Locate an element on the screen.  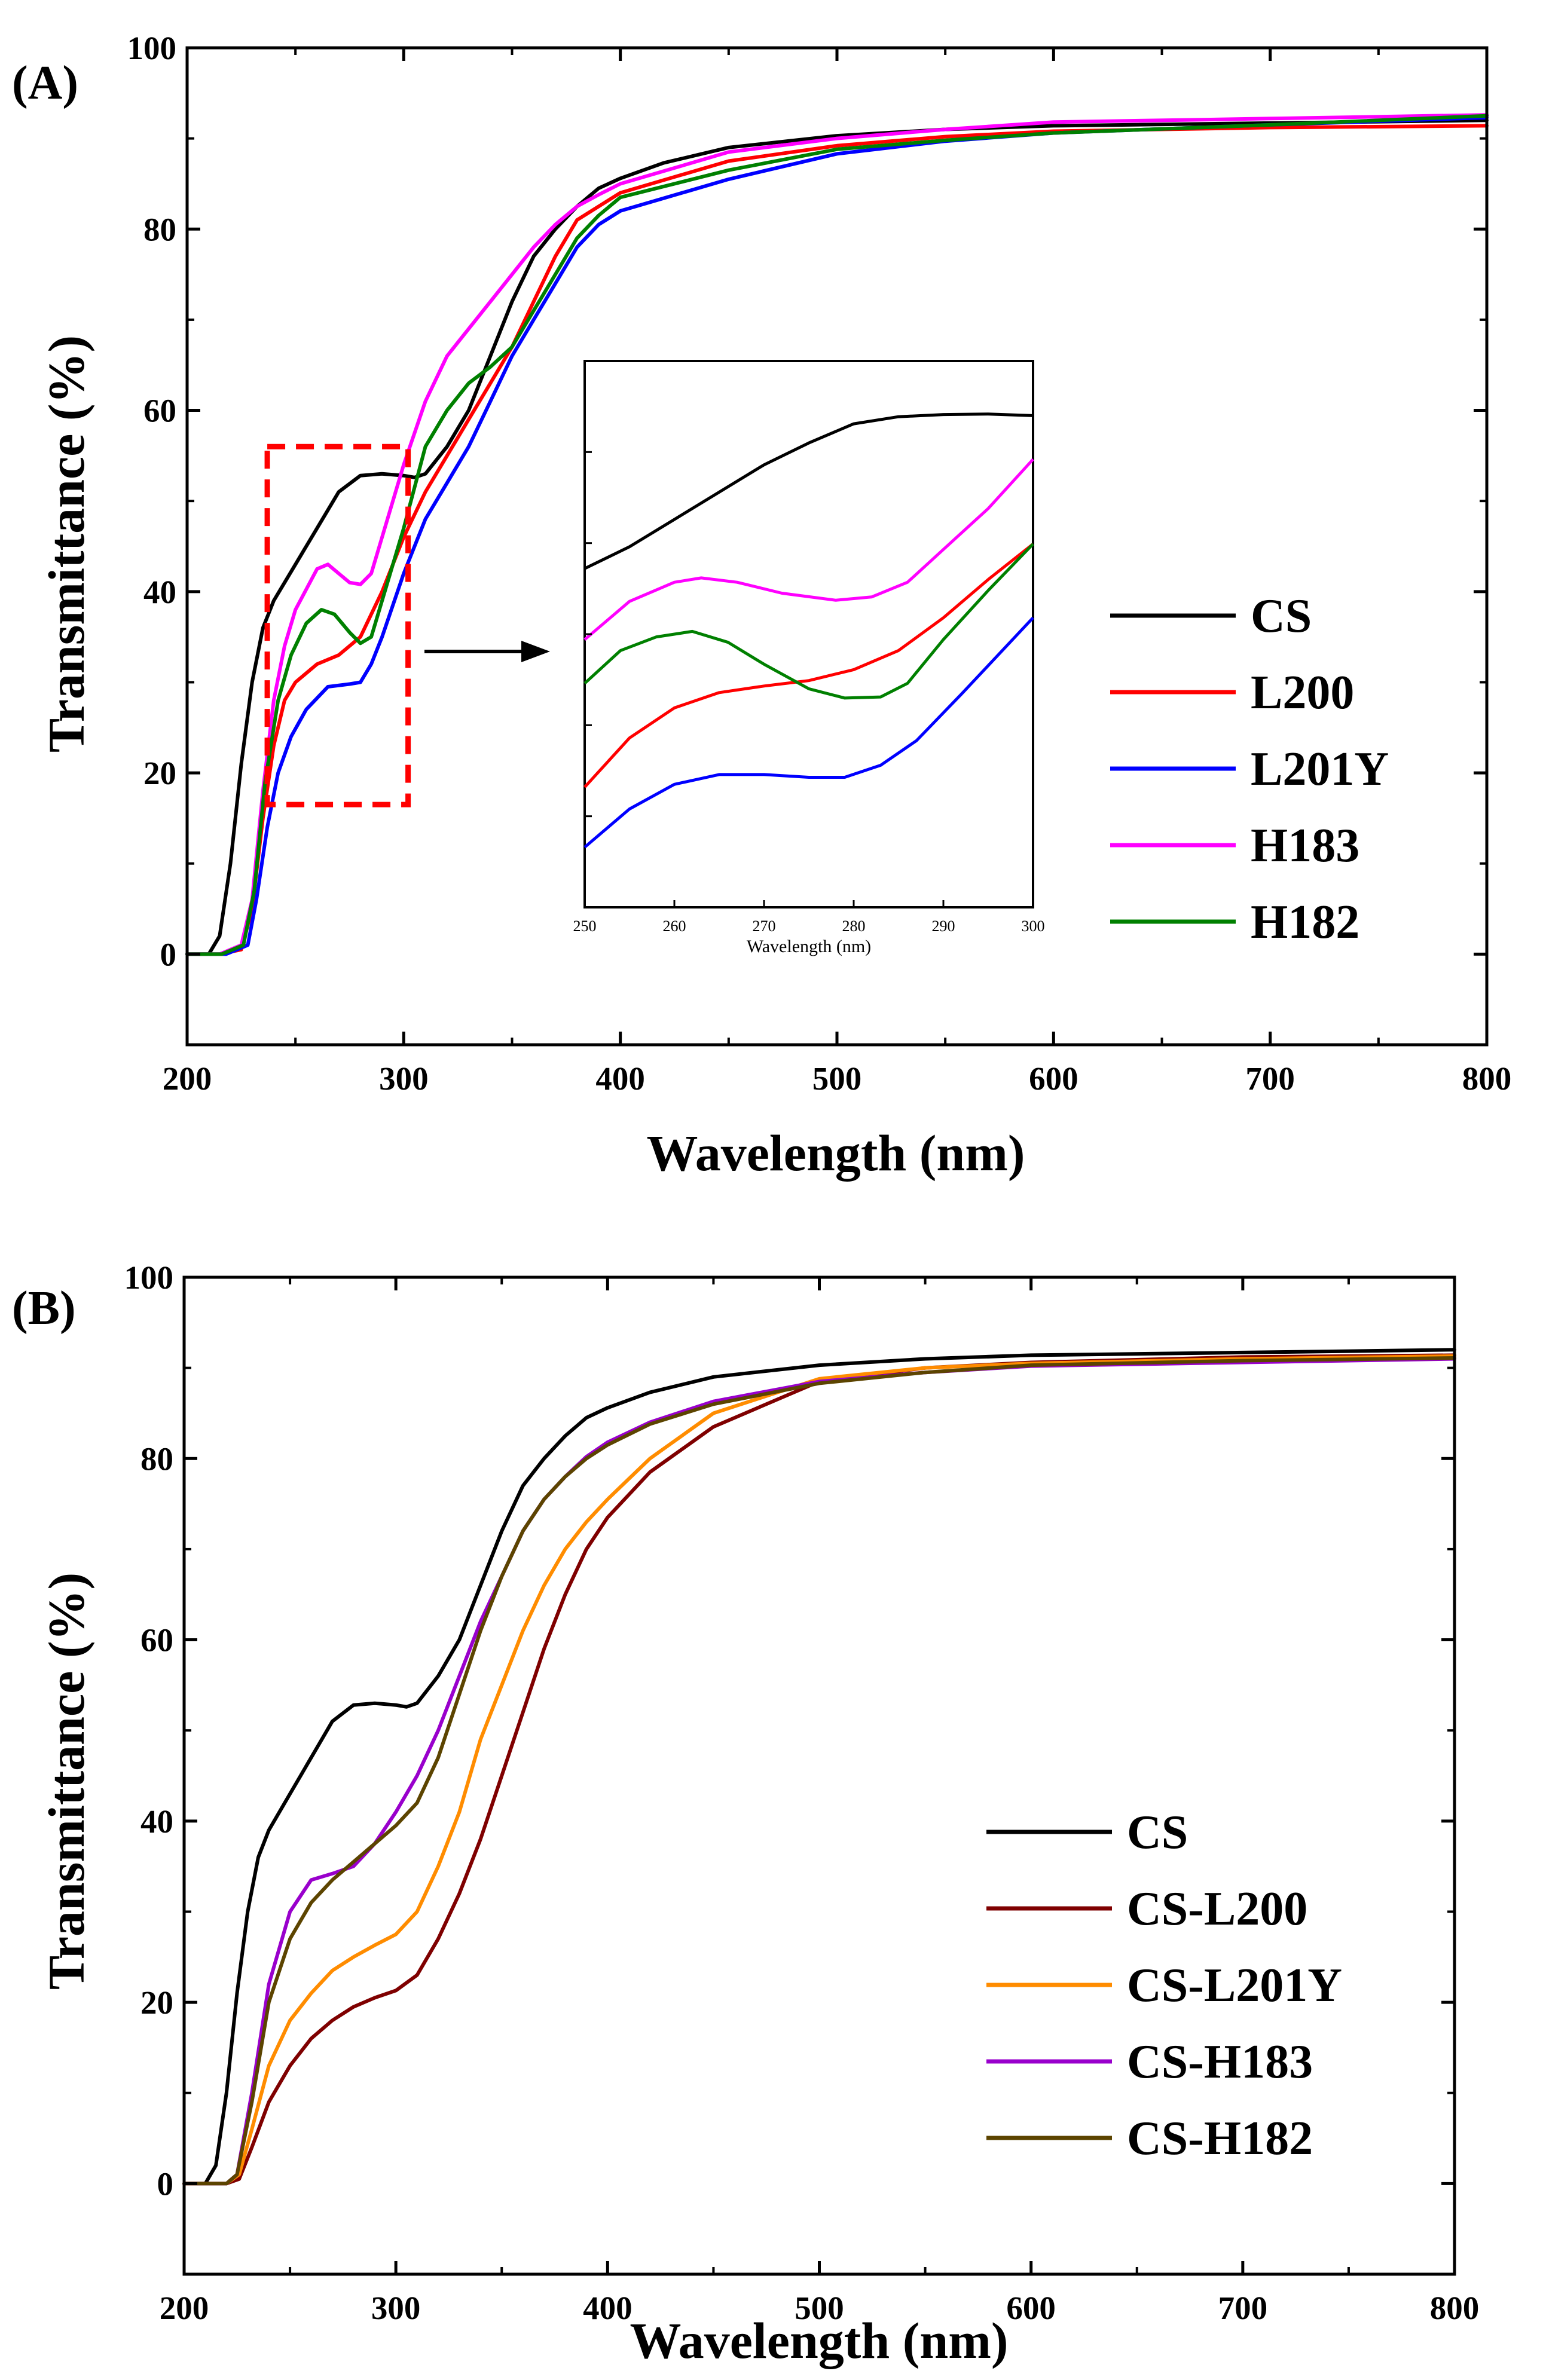
inset-series-line-cs is located at coordinates (808, 491).